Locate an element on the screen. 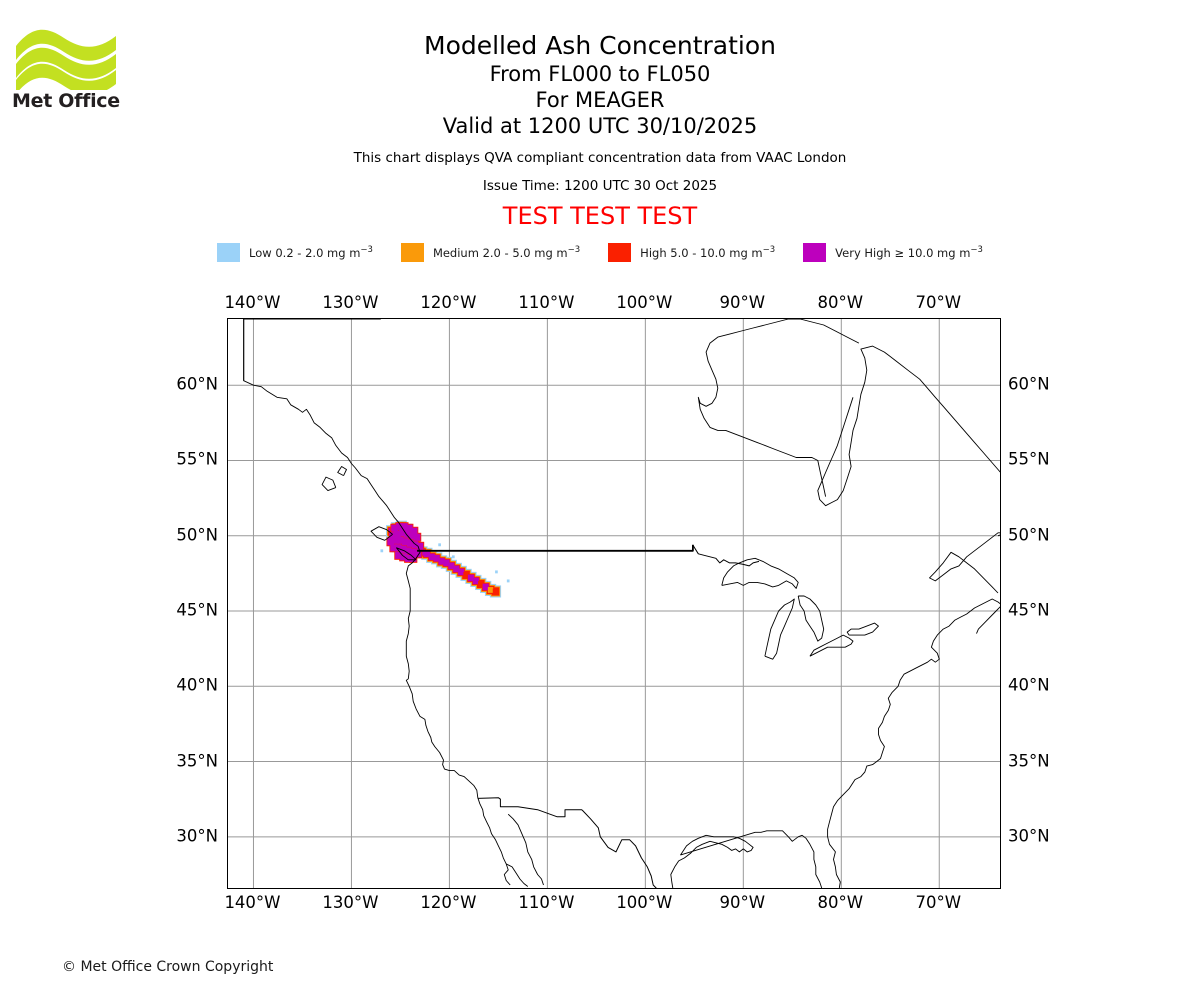  page-title: Modelled Ash Concentration is located at coordinates (600, 45).